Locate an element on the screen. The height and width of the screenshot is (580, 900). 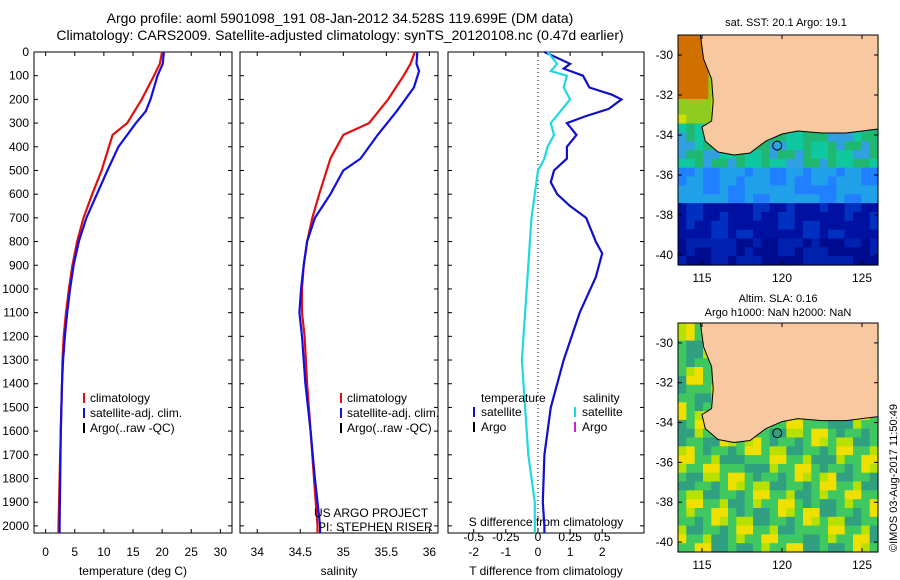
y-tick-label: 100 is located at coordinates (19, 76).